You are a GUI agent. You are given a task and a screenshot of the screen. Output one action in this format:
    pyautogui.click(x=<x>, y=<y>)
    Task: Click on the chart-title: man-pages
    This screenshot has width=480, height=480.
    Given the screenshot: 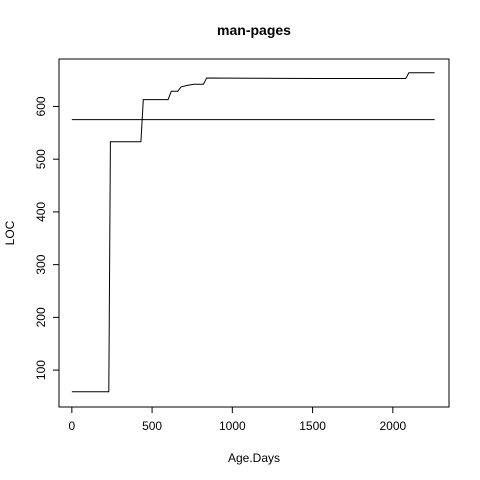 What is the action you would take?
    pyautogui.click(x=254, y=30)
    